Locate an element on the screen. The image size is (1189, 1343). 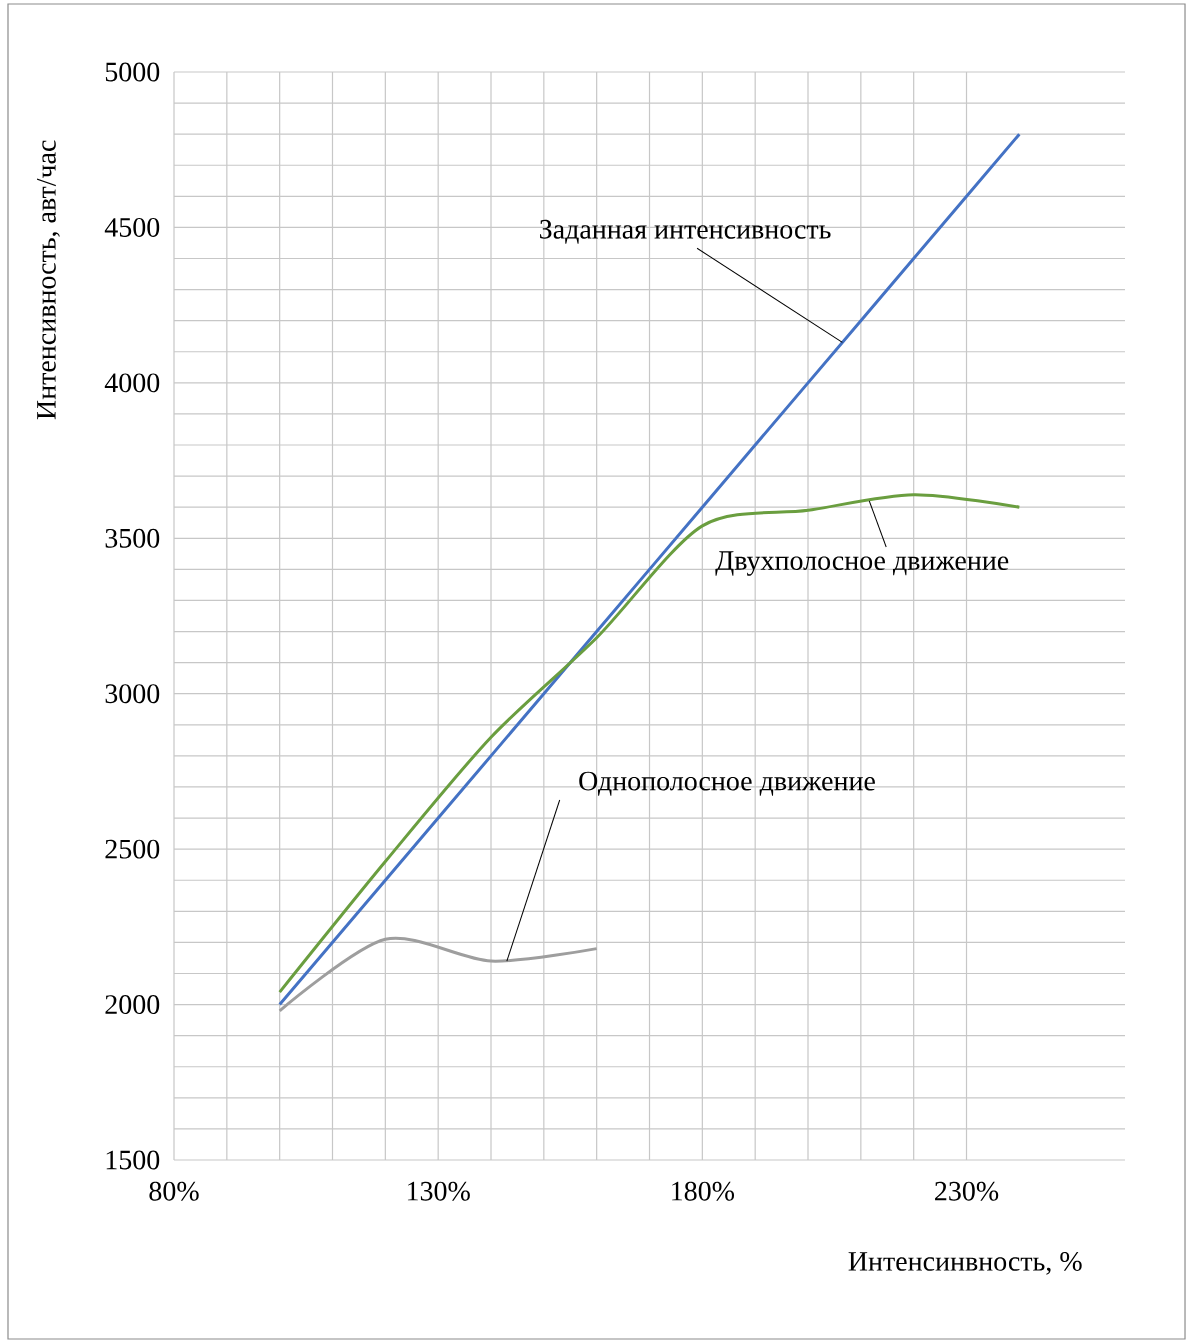
y-tick-label: 2500 is located at coordinates (132, 849).